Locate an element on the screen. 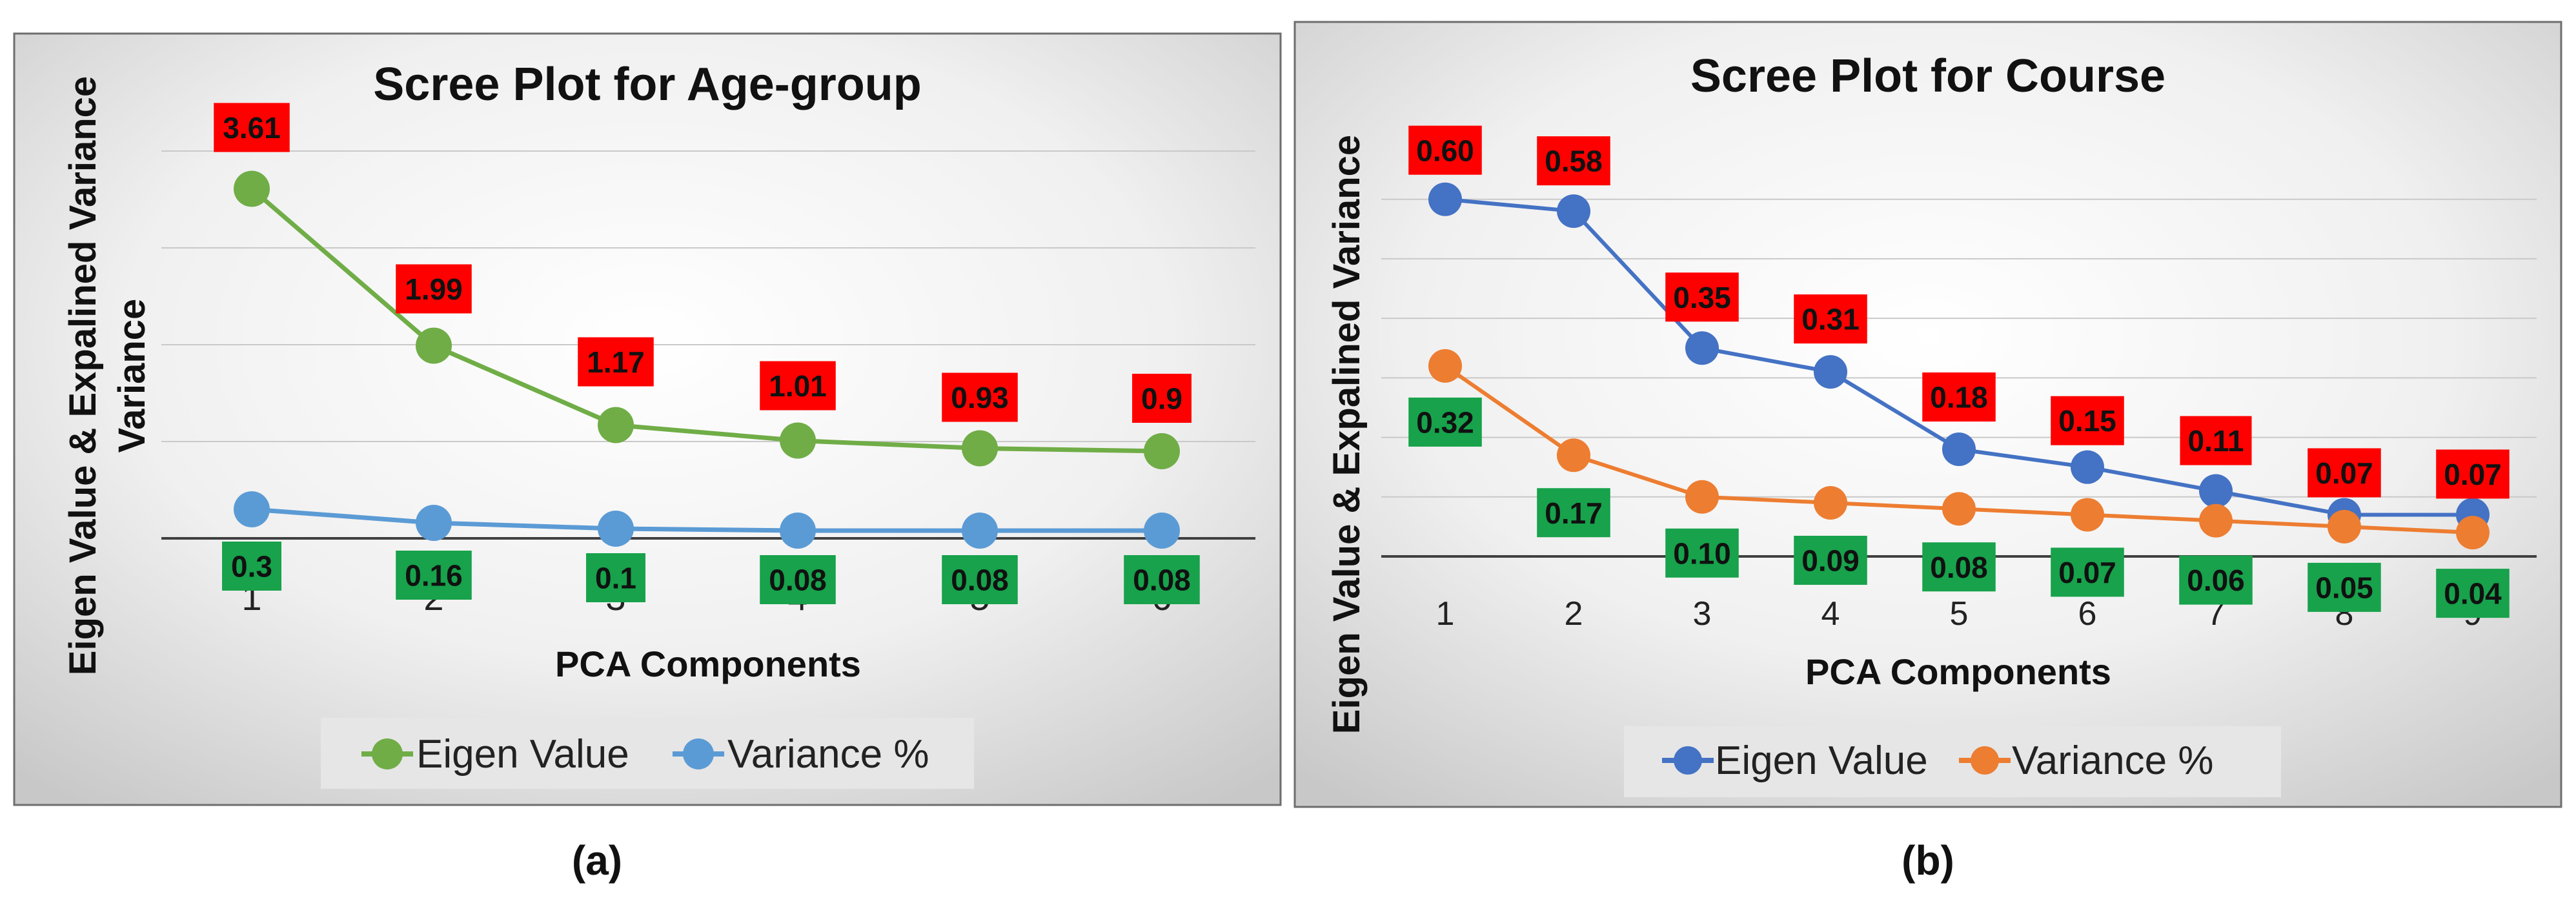 This screenshot has width=2576, height=905. data-label-text: 0.60 is located at coordinates (1445, 151).